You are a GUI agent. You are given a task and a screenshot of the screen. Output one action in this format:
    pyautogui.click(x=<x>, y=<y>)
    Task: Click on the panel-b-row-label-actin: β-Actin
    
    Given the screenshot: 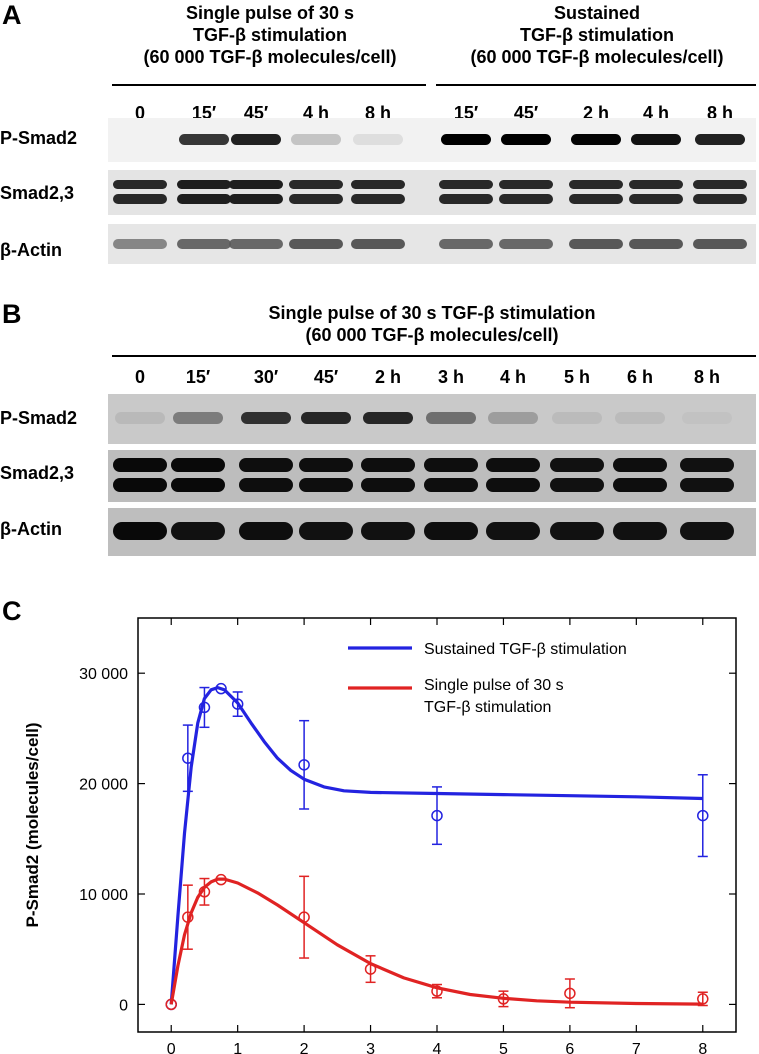 What is the action you would take?
    pyautogui.click(x=31, y=529)
    